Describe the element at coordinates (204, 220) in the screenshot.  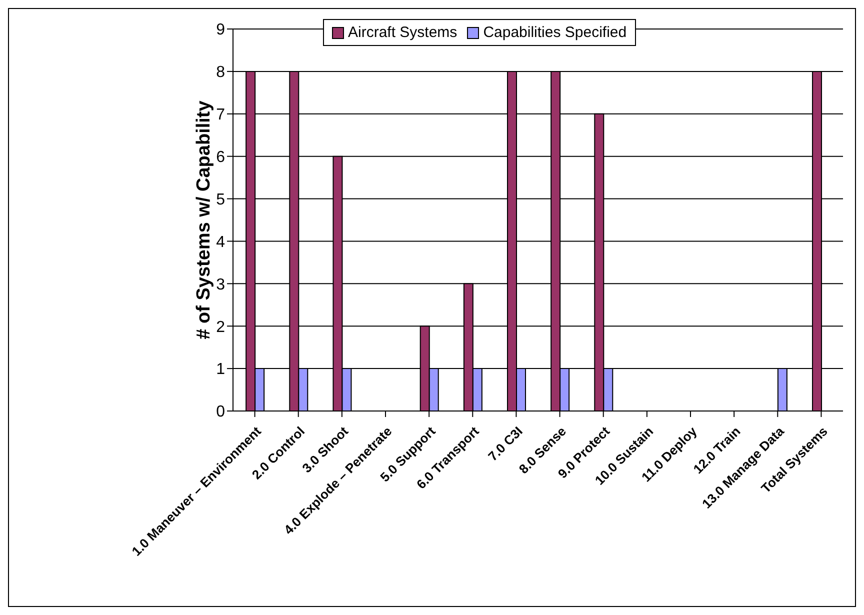
I see `y-axis-title: # of Systems w/ Capability` at that location.